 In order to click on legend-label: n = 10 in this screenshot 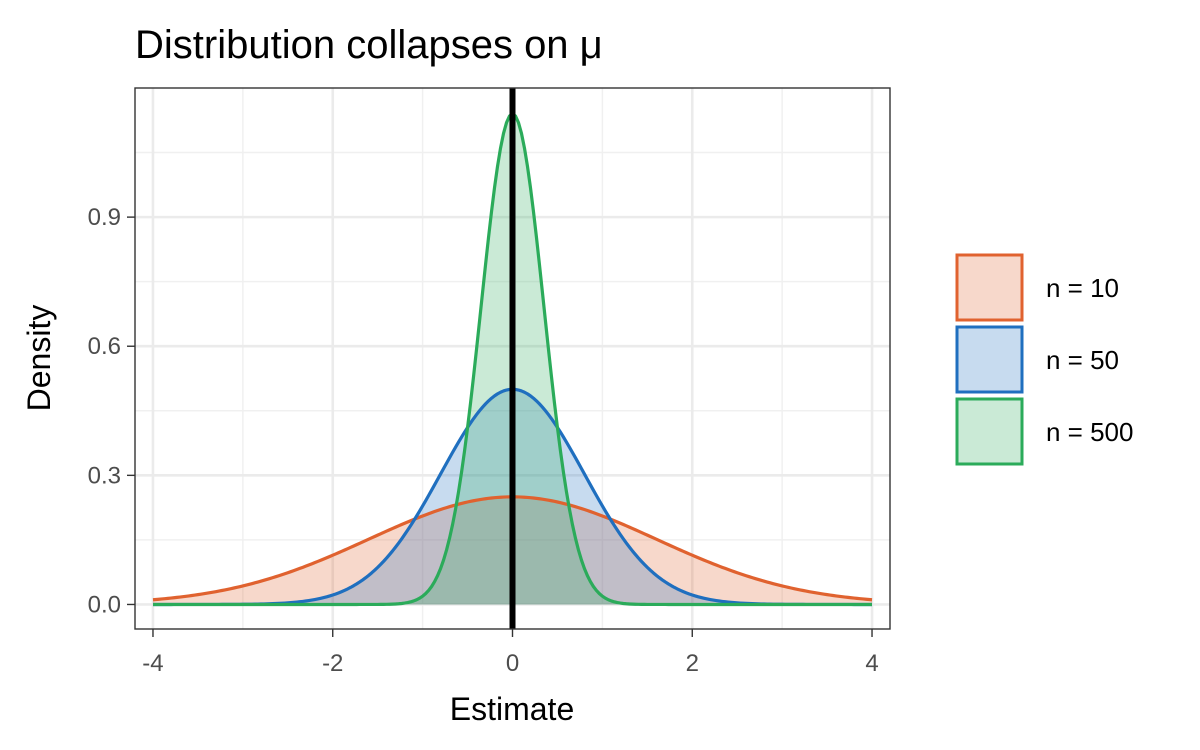, I will do `click(1082, 288)`.